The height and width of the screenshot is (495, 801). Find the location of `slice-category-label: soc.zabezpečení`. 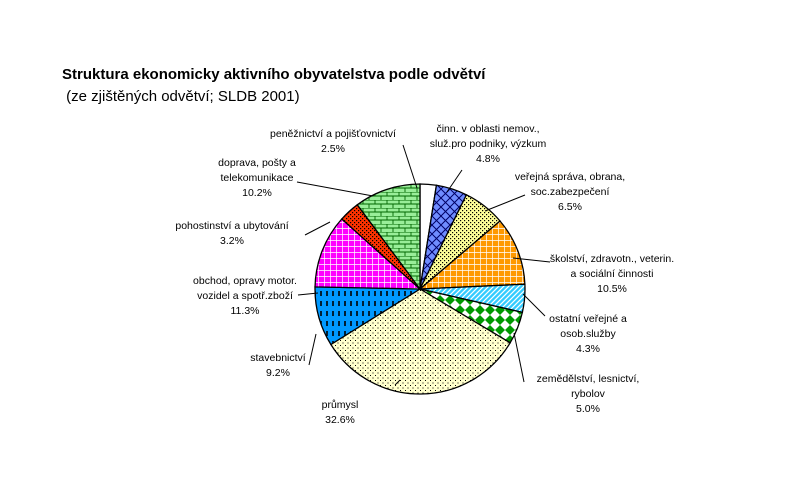

slice-category-label: soc.zabezpečení is located at coordinates (570, 192).